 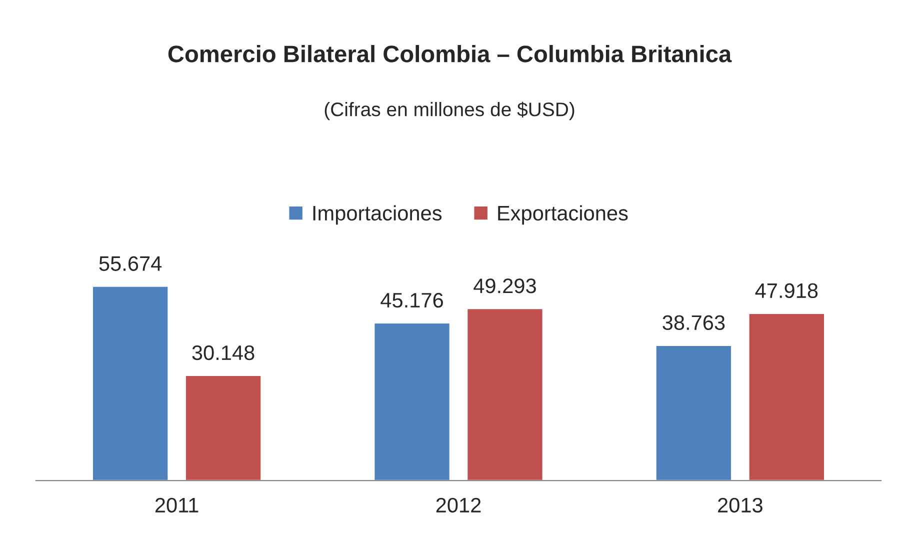 I want to click on legend-label: Exportaciones, so click(x=563, y=215).